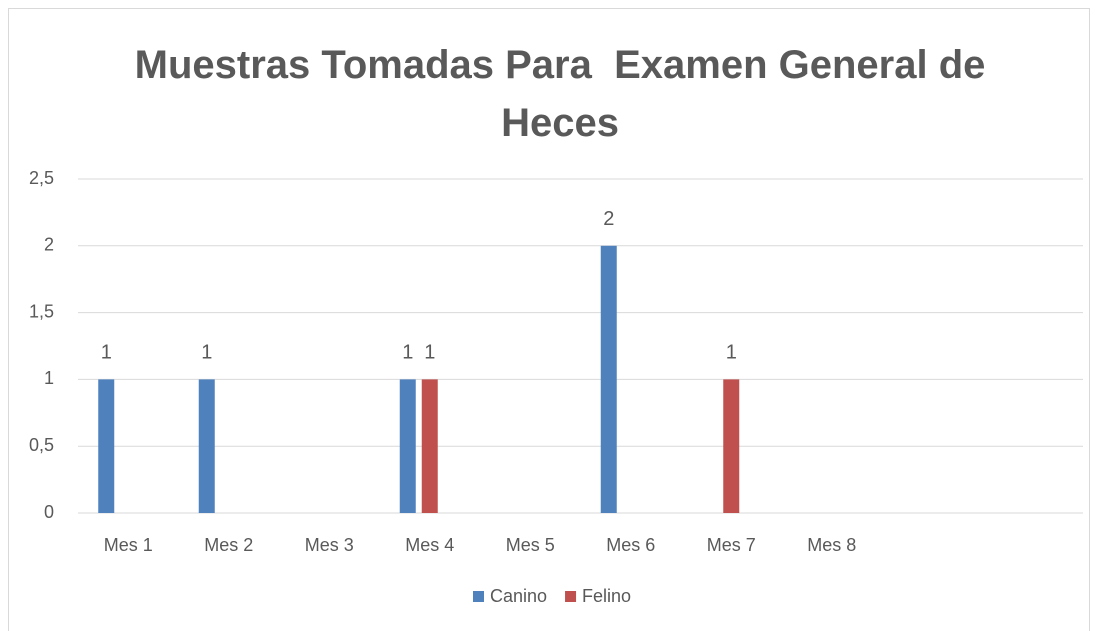  What do you see at coordinates (228, 545) in the screenshot?
I see `x-tick-label: Mes 2` at bounding box center [228, 545].